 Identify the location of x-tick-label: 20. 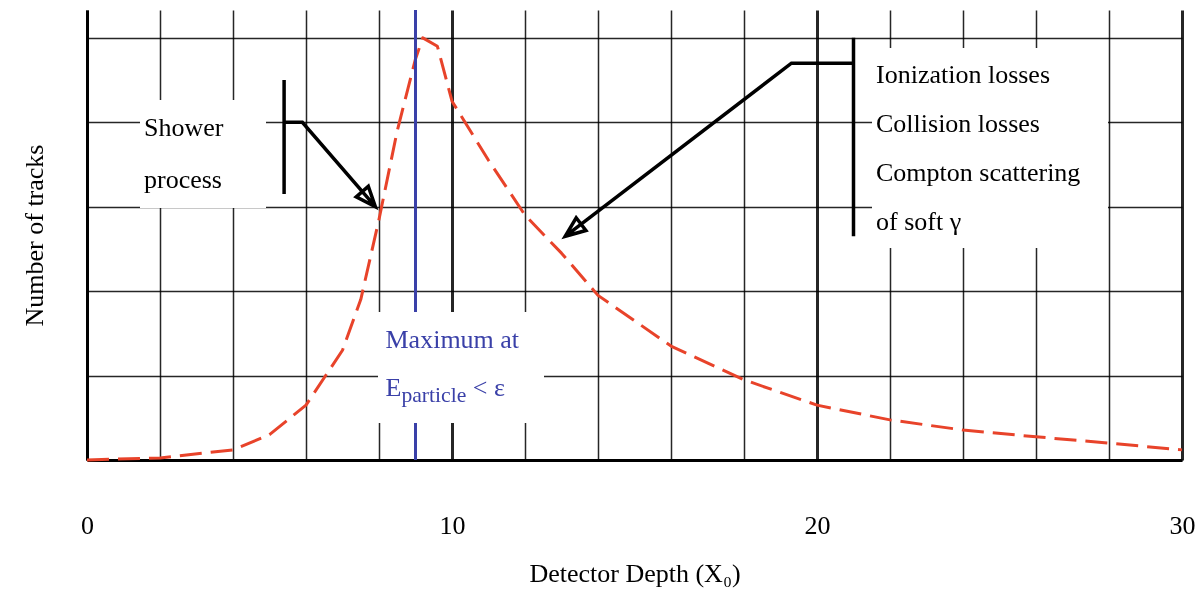
(817, 525).